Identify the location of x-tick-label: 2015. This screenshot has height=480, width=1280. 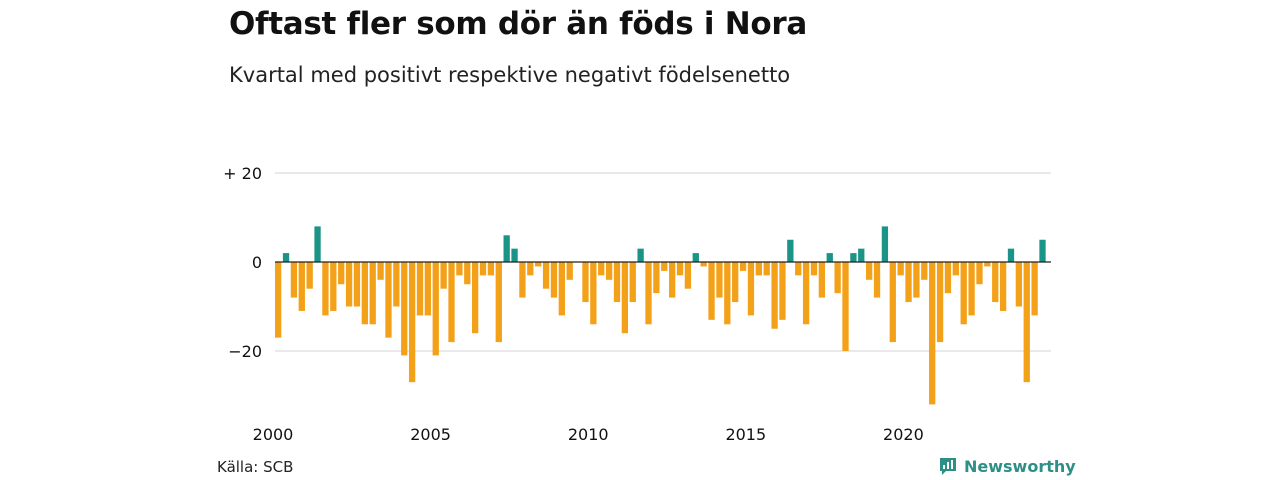
(745, 434).